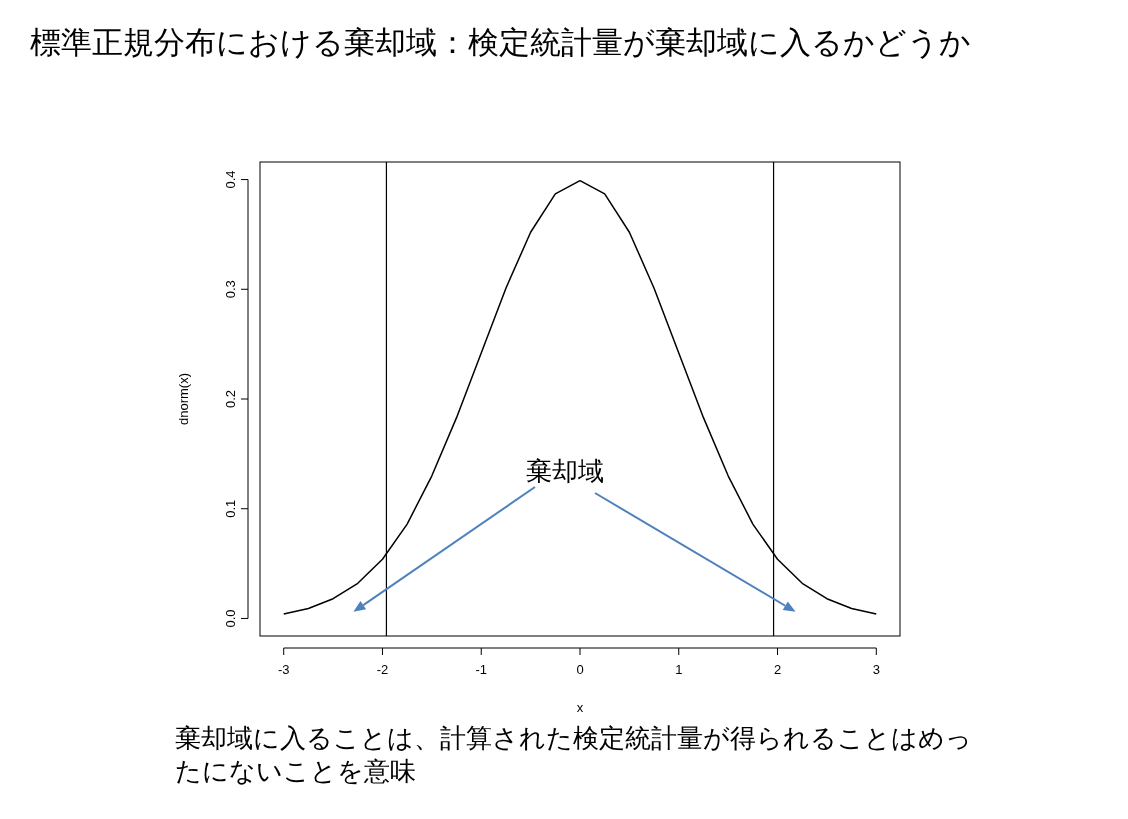  I want to click on x-tick-label: -3, so click(283, 669).